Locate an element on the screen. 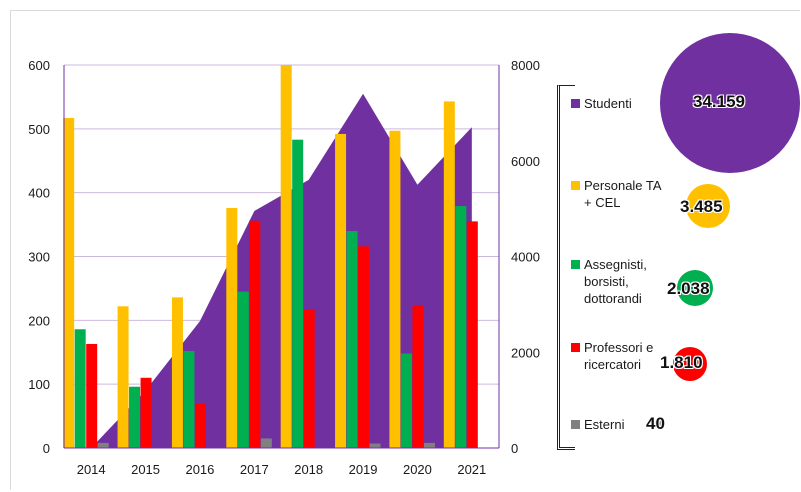 This screenshot has width=801, height=492. bar-esterni-2017 is located at coordinates (266, 443).